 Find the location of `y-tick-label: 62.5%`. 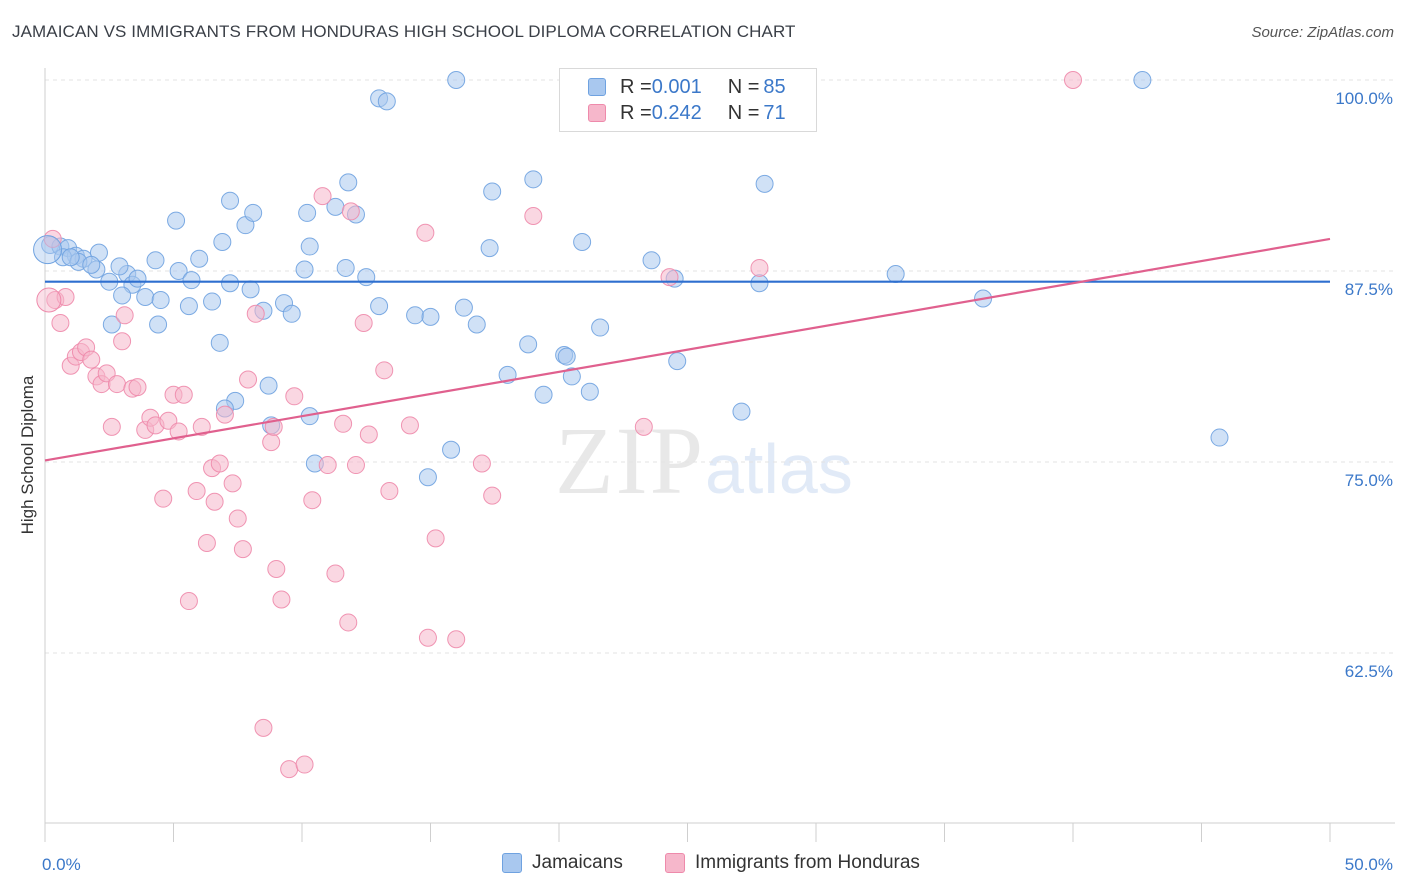

y-tick-label: 62.5% is located at coordinates (1369, 671).